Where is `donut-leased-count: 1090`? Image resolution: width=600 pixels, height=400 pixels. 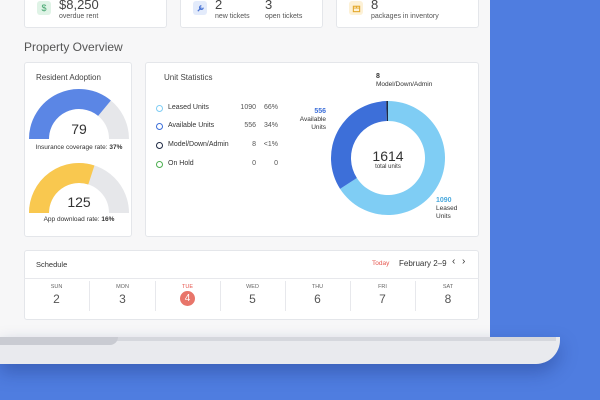
donut-leased-count: 1090 is located at coordinates (444, 200).